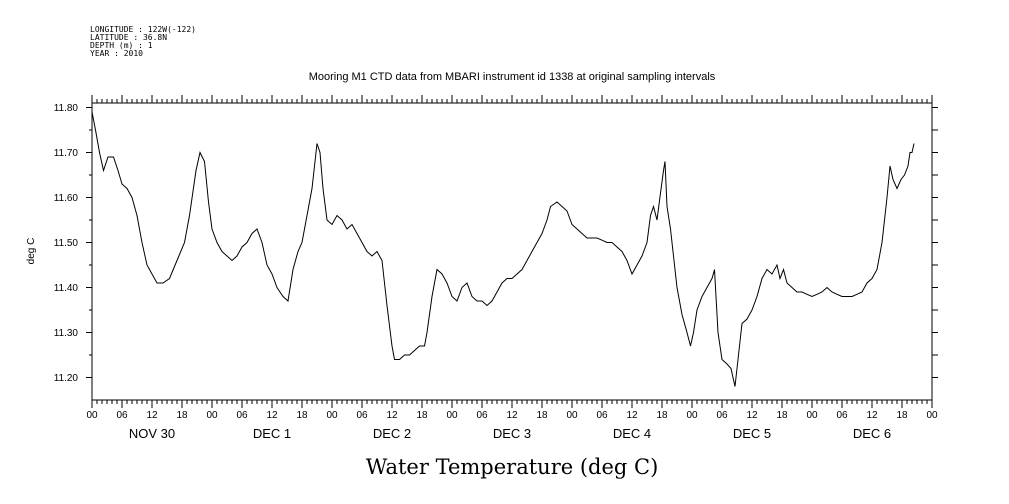 This screenshot has height=504, width=1009. Describe the element at coordinates (128, 37) in the screenshot. I see `meta-latitude: LATITUDE : 36.8N` at that location.